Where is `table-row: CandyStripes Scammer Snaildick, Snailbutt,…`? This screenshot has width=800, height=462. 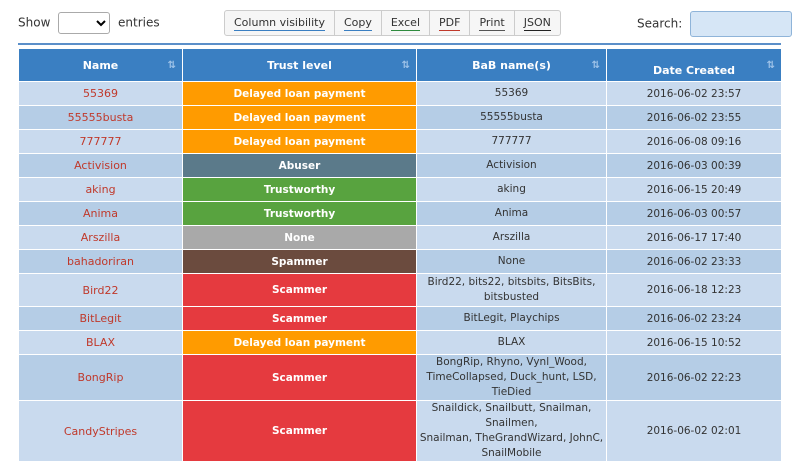
table-row: CandyStripes Scammer Snaildick, Snailbutt,… is located at coordinates (400, 431).